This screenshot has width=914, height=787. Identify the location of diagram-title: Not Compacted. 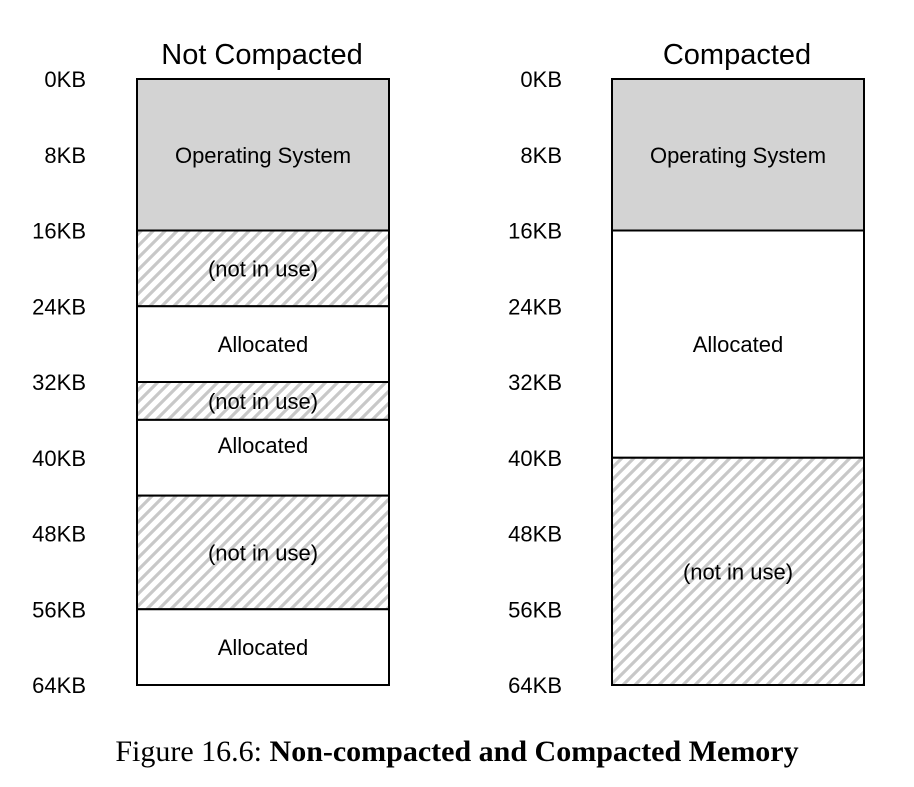
(262, 55).